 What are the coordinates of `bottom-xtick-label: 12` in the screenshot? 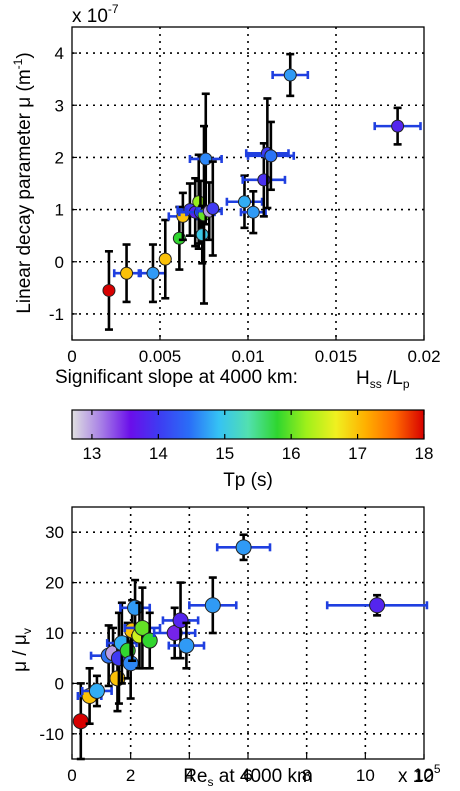 It's located at (424, 775).